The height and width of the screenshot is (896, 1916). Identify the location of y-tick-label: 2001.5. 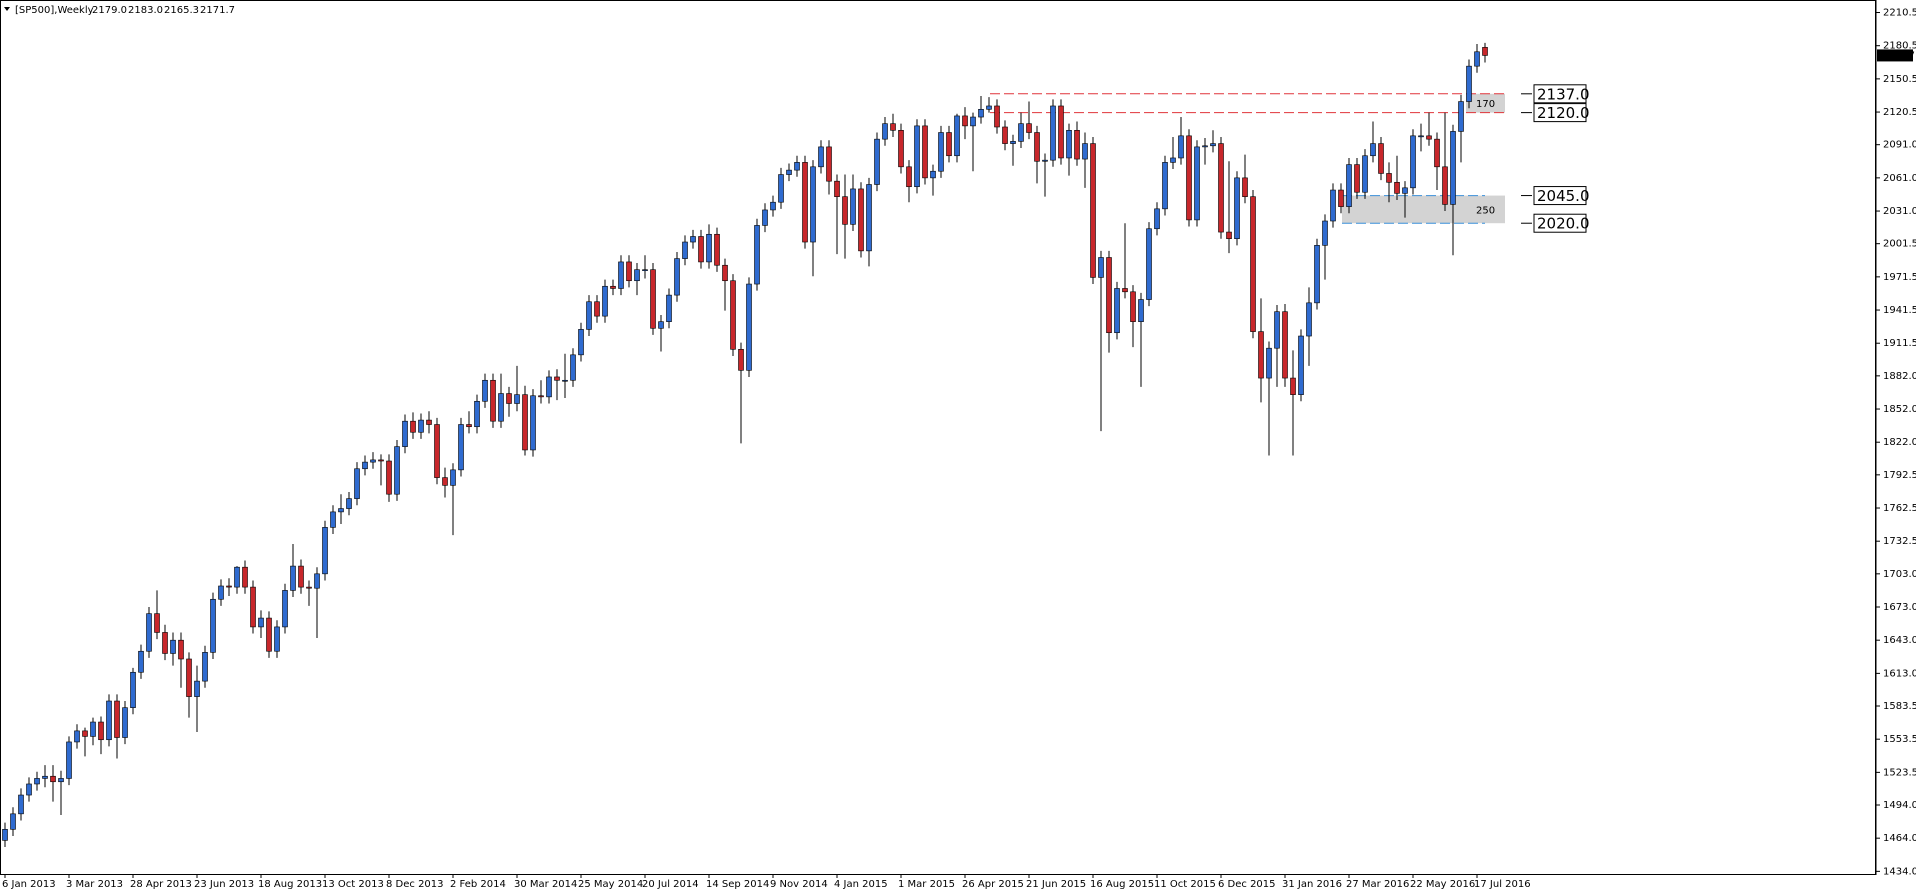
(1899, 244).